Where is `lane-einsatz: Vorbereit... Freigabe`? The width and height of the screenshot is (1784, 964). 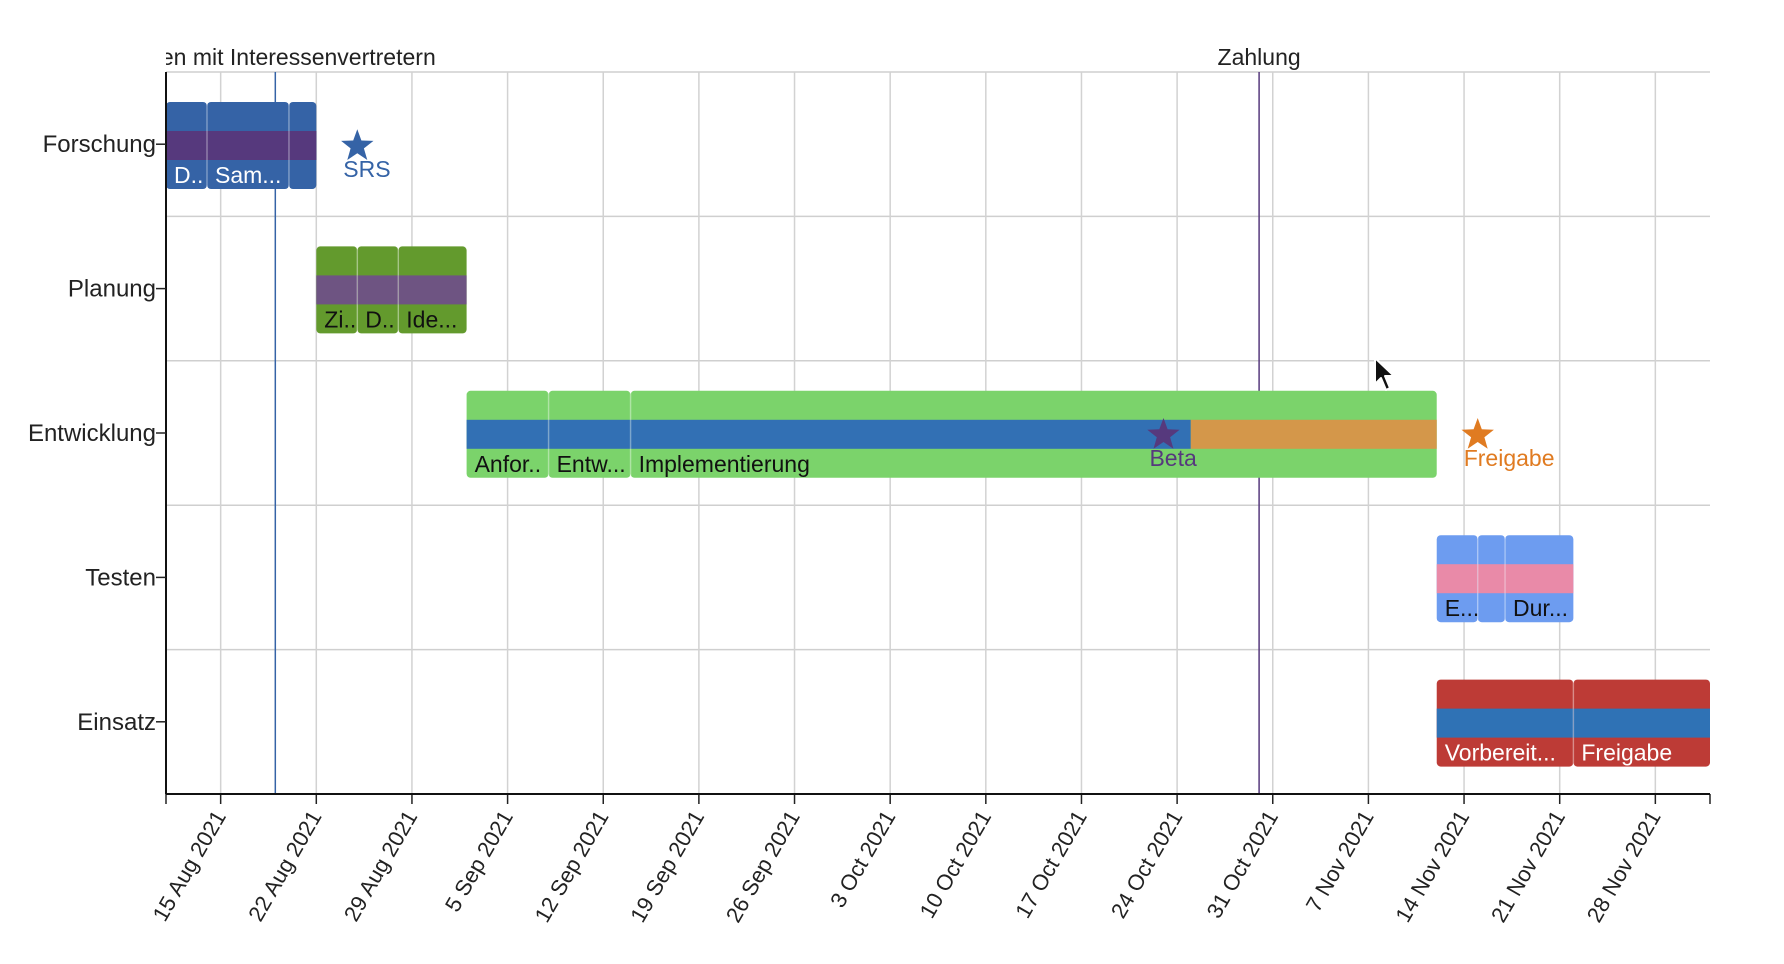 lane-einsatz: Vorbereit... Freigabe is located at coordinates (1573, 723).